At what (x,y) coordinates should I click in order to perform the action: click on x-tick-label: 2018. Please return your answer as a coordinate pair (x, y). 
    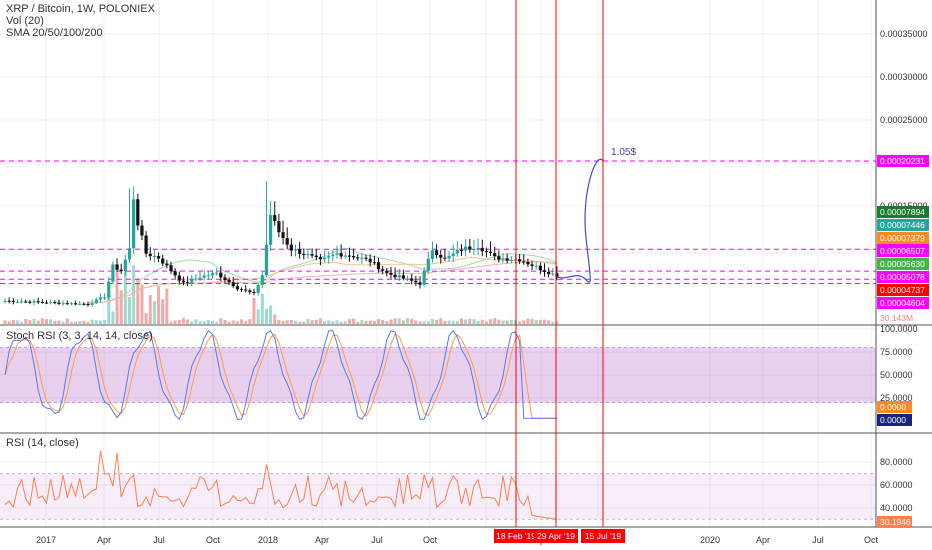
    Looking at the image, I should click on (268, 540).